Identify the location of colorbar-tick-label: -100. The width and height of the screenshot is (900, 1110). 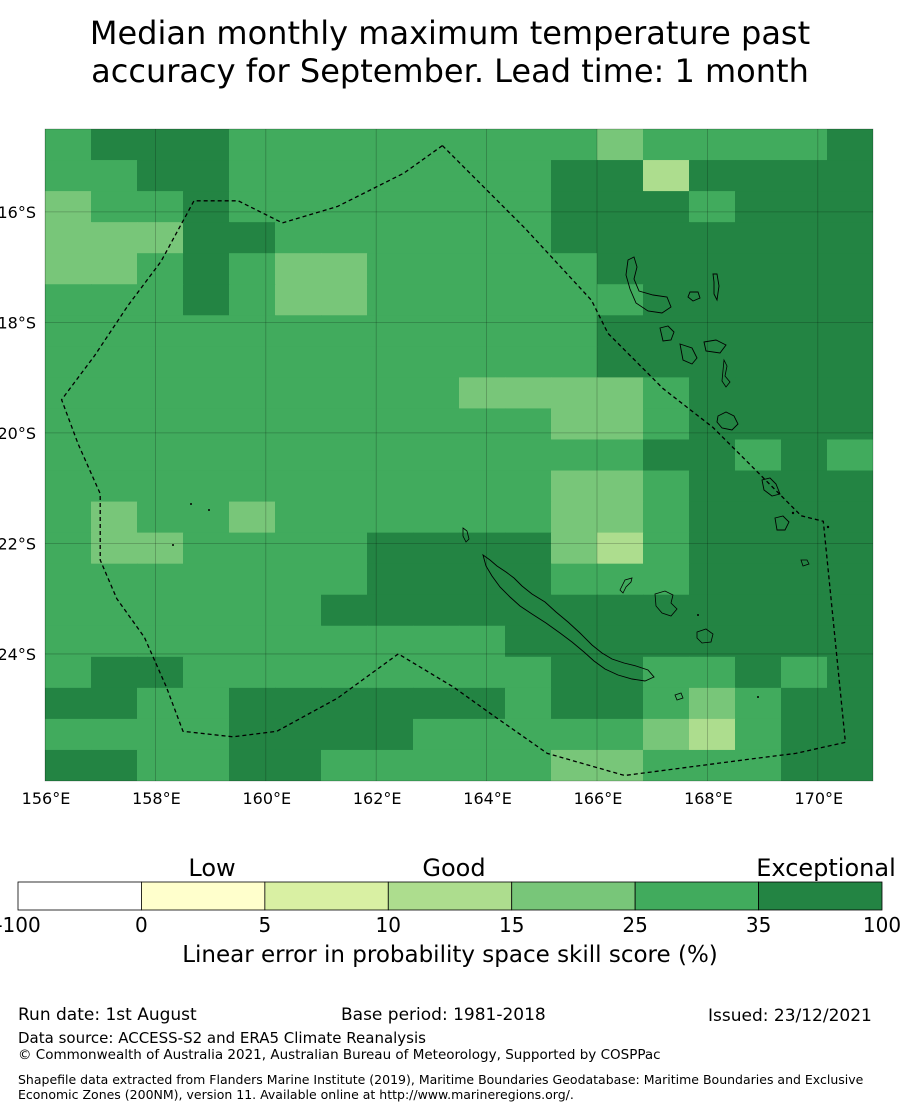
(20, 925).